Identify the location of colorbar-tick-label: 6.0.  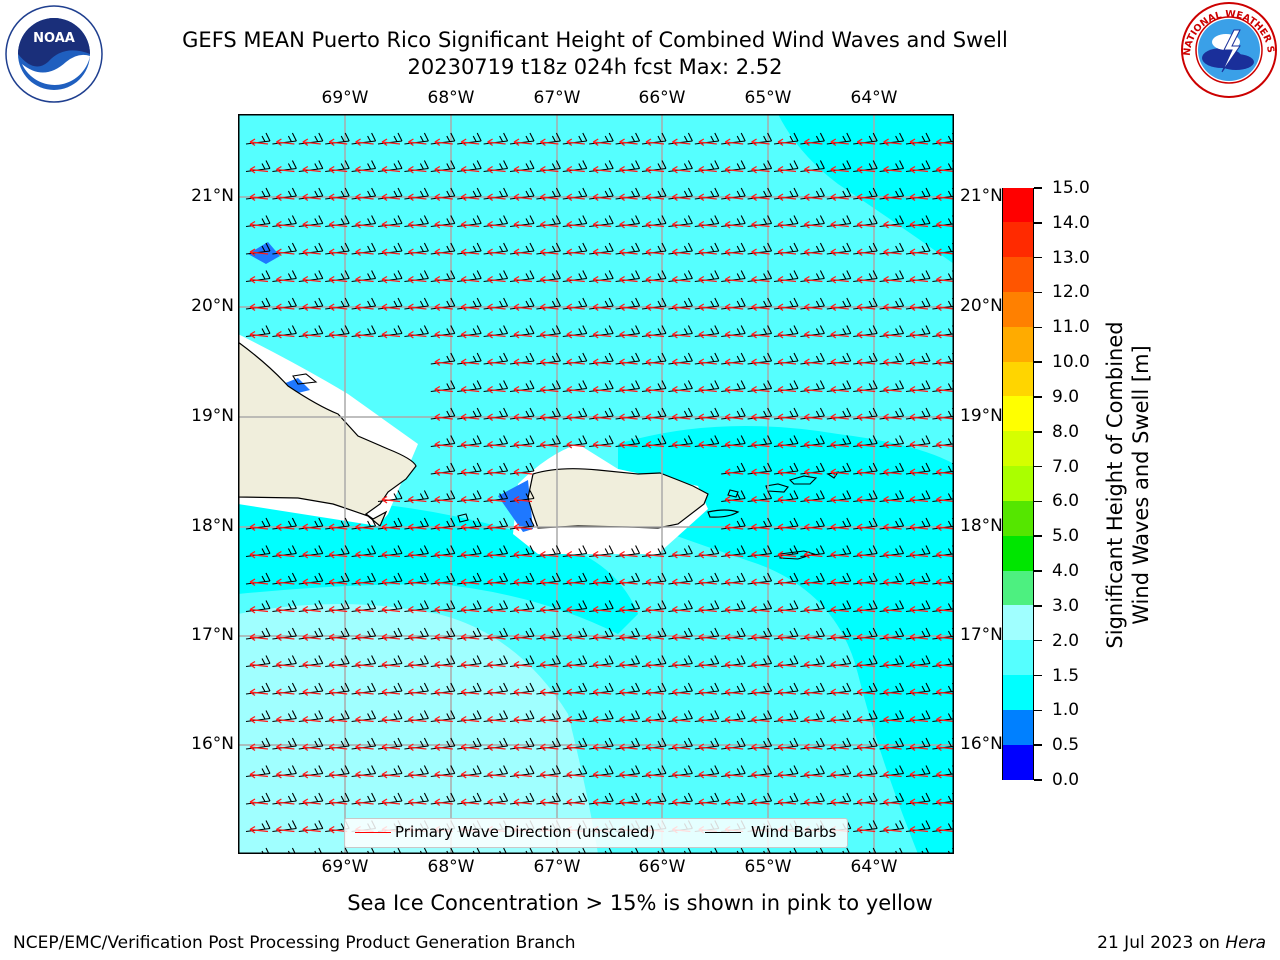
(1066, 501).